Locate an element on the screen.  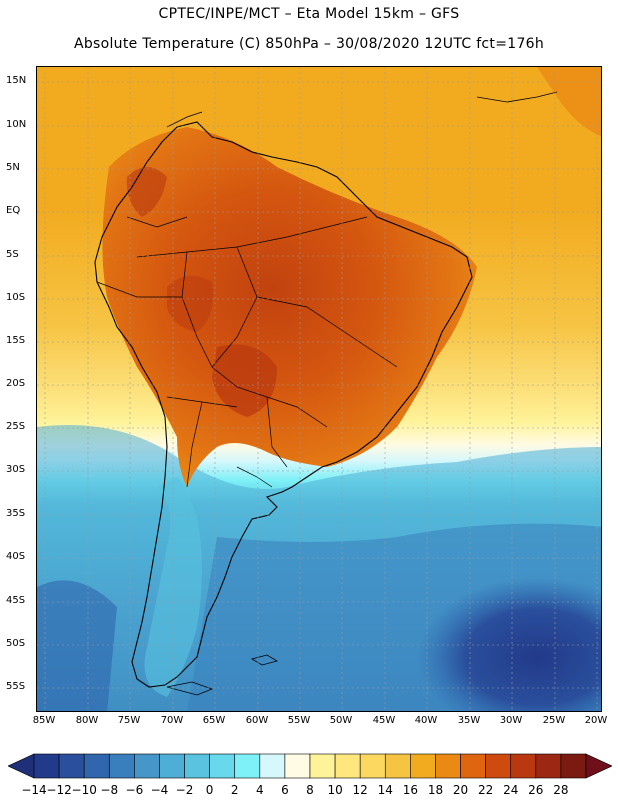
falkland-islands is located at coordinates (264, 660).